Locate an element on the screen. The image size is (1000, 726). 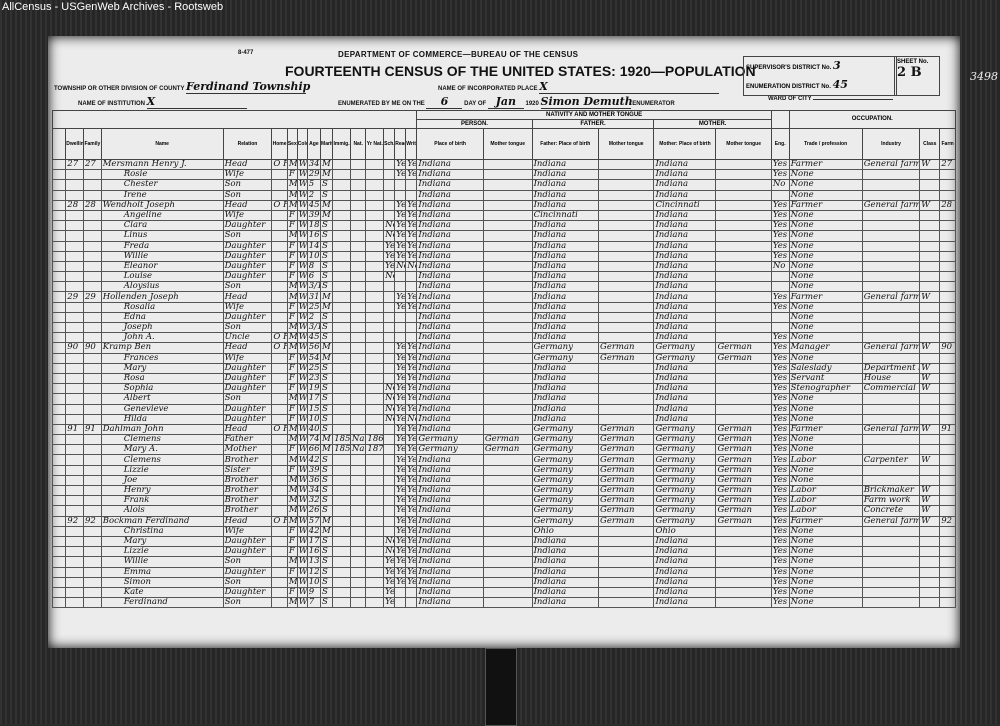
column-header: Relation is located at coordinates (247, 144).